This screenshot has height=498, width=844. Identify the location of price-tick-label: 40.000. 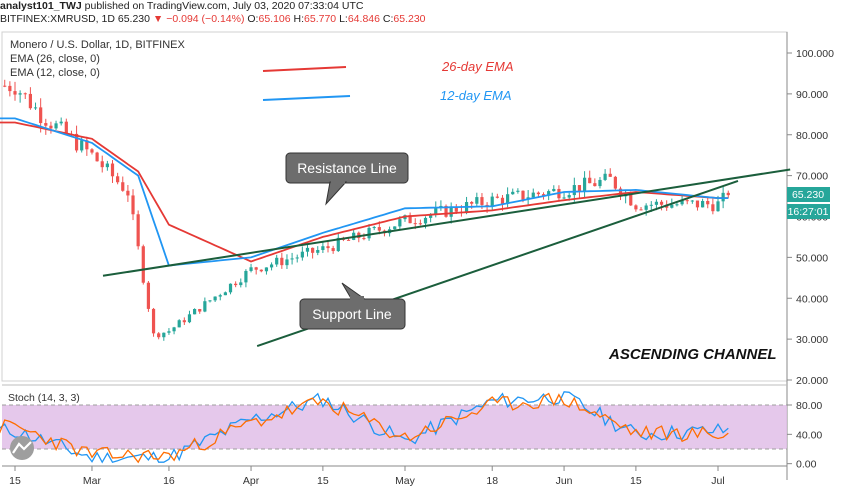
(812, 299).